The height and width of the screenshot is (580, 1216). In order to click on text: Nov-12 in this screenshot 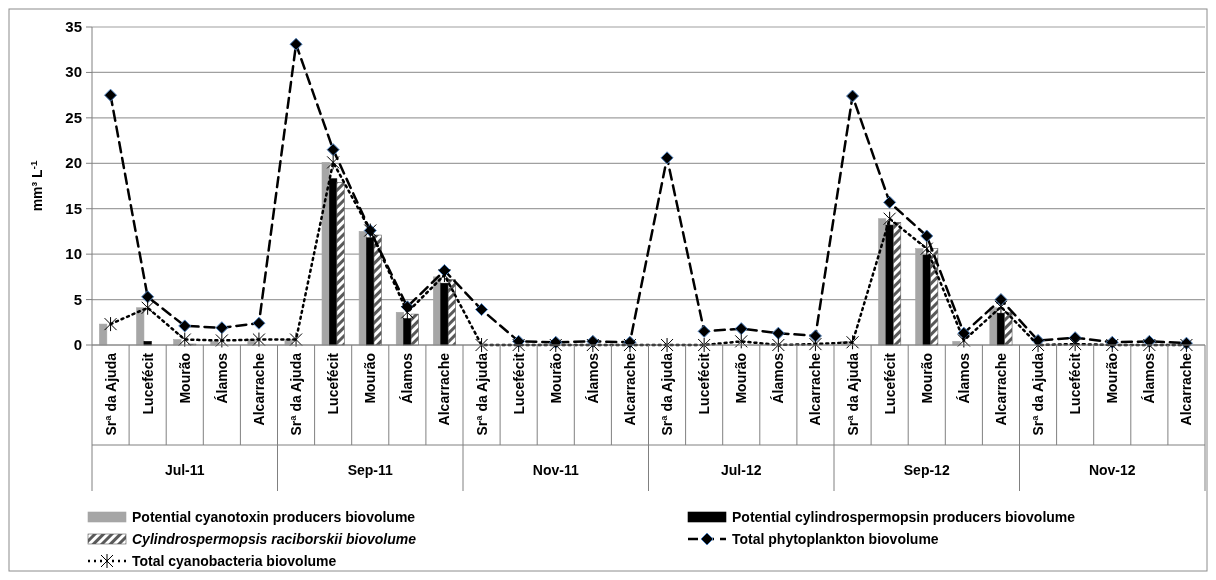, I will do `click(1112, 470)`.